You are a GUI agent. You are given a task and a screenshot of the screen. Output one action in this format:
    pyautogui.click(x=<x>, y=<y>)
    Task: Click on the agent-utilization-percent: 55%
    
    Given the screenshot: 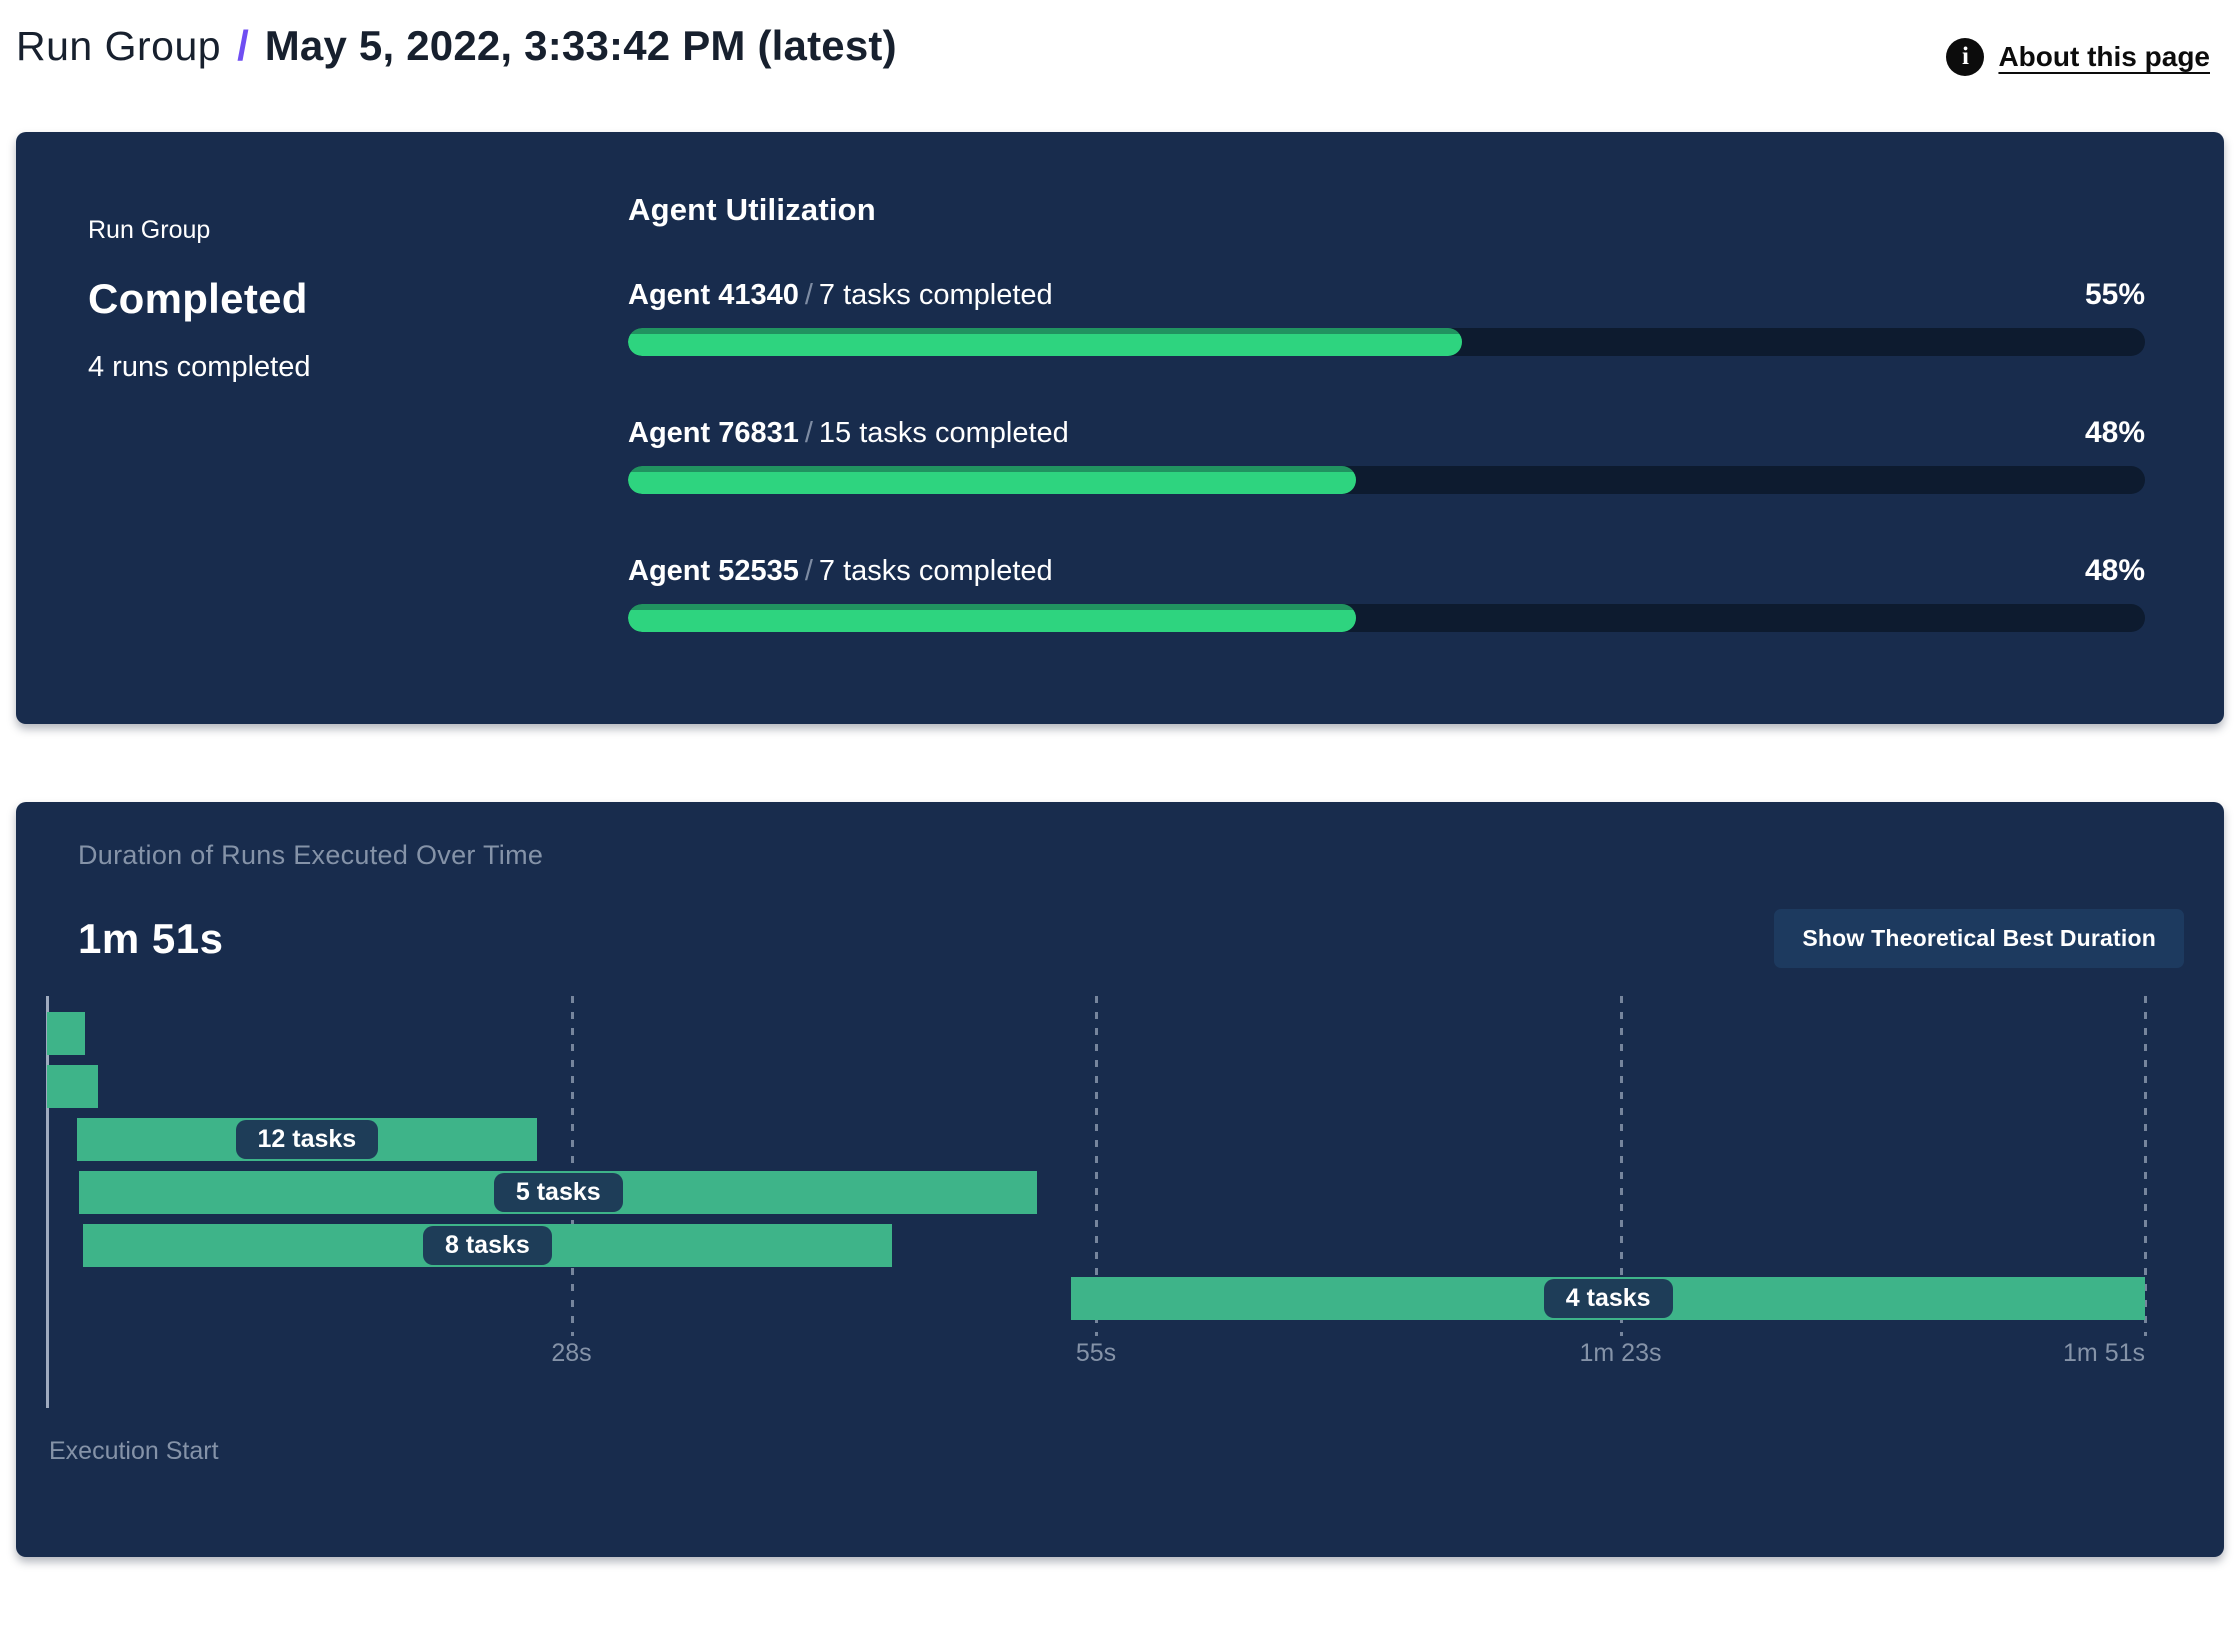 What is the action you would take?
    pyautogui.click(x=2114, y=294)
    